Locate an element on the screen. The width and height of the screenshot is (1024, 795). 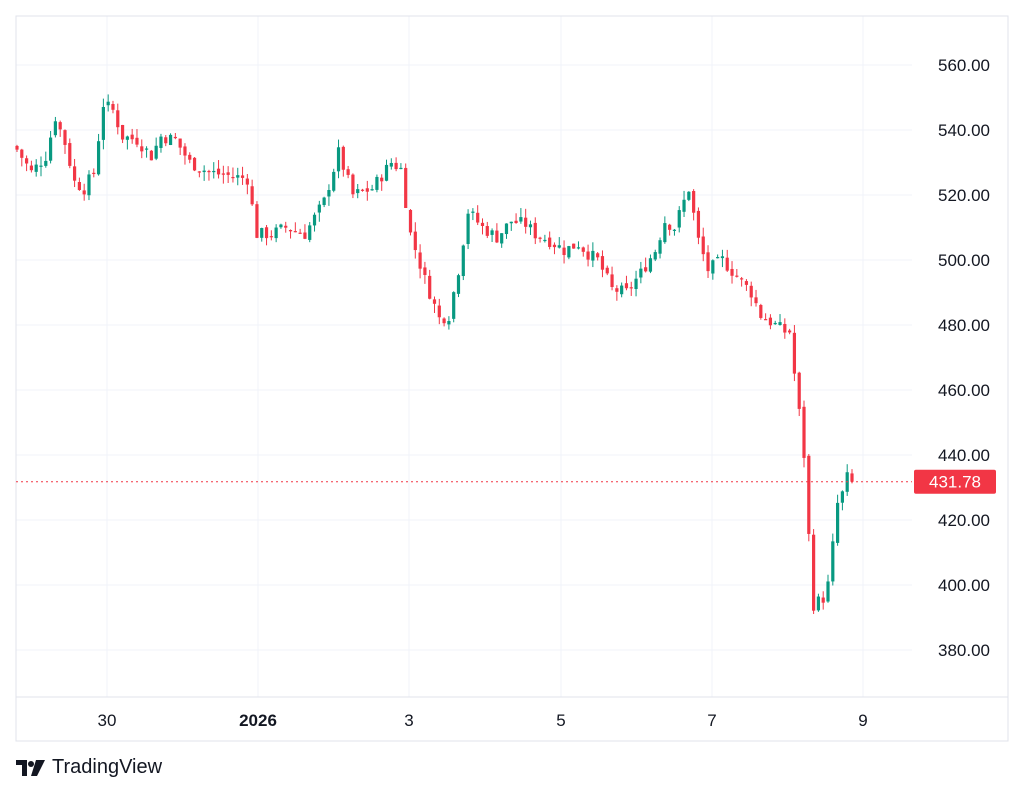
current-price-badge: 431.78 is located at coordinates (955, 481).